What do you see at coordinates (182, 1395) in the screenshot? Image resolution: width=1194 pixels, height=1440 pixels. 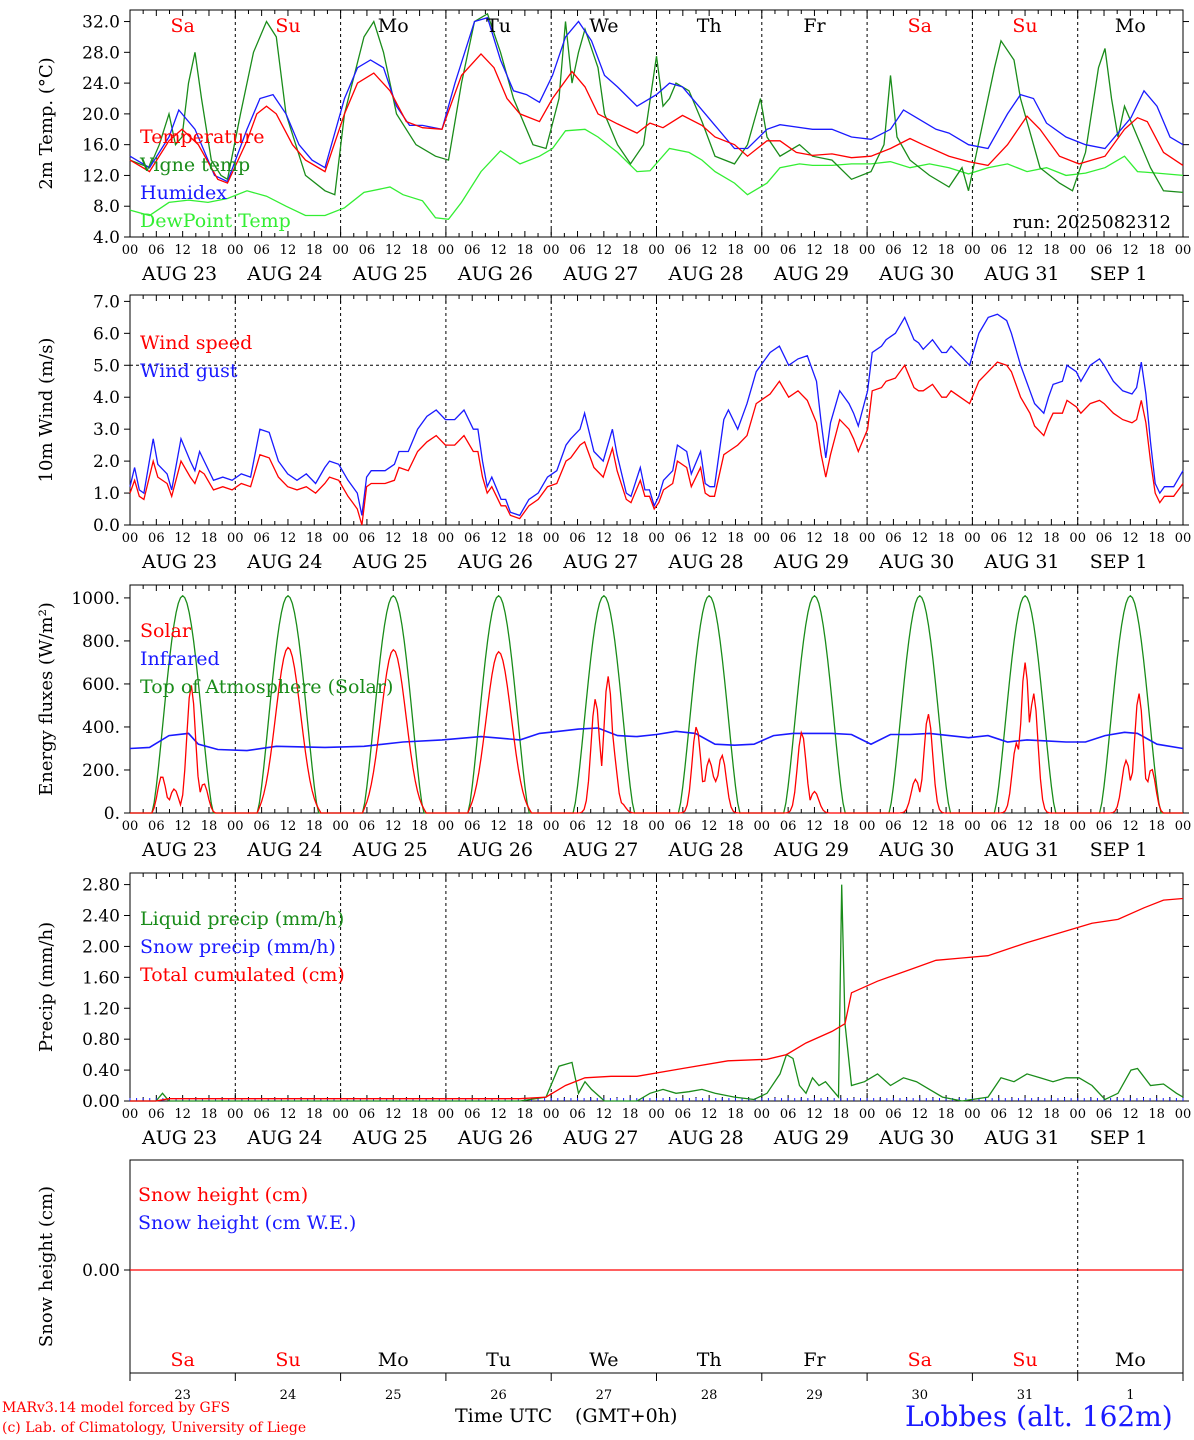 I see `day-number-label: 23` at bounding box center [182, 1395].